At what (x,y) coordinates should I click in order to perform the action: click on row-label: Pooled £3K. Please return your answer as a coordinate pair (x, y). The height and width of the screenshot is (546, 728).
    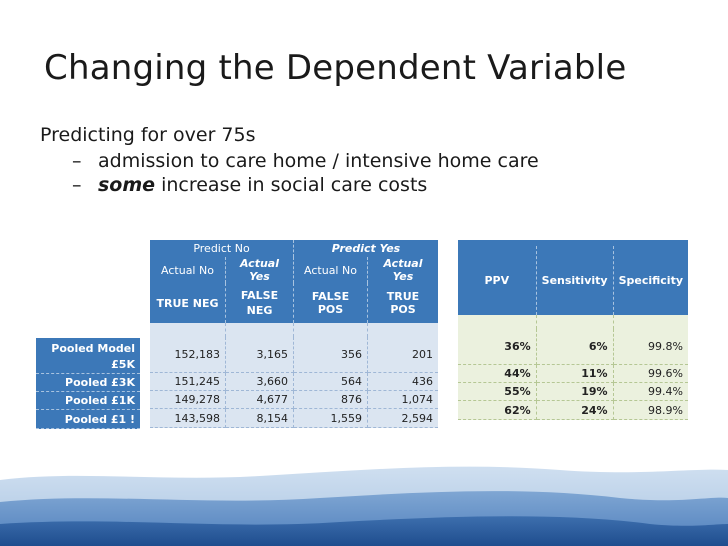
    Looking at the image, I should click on (88, 383).